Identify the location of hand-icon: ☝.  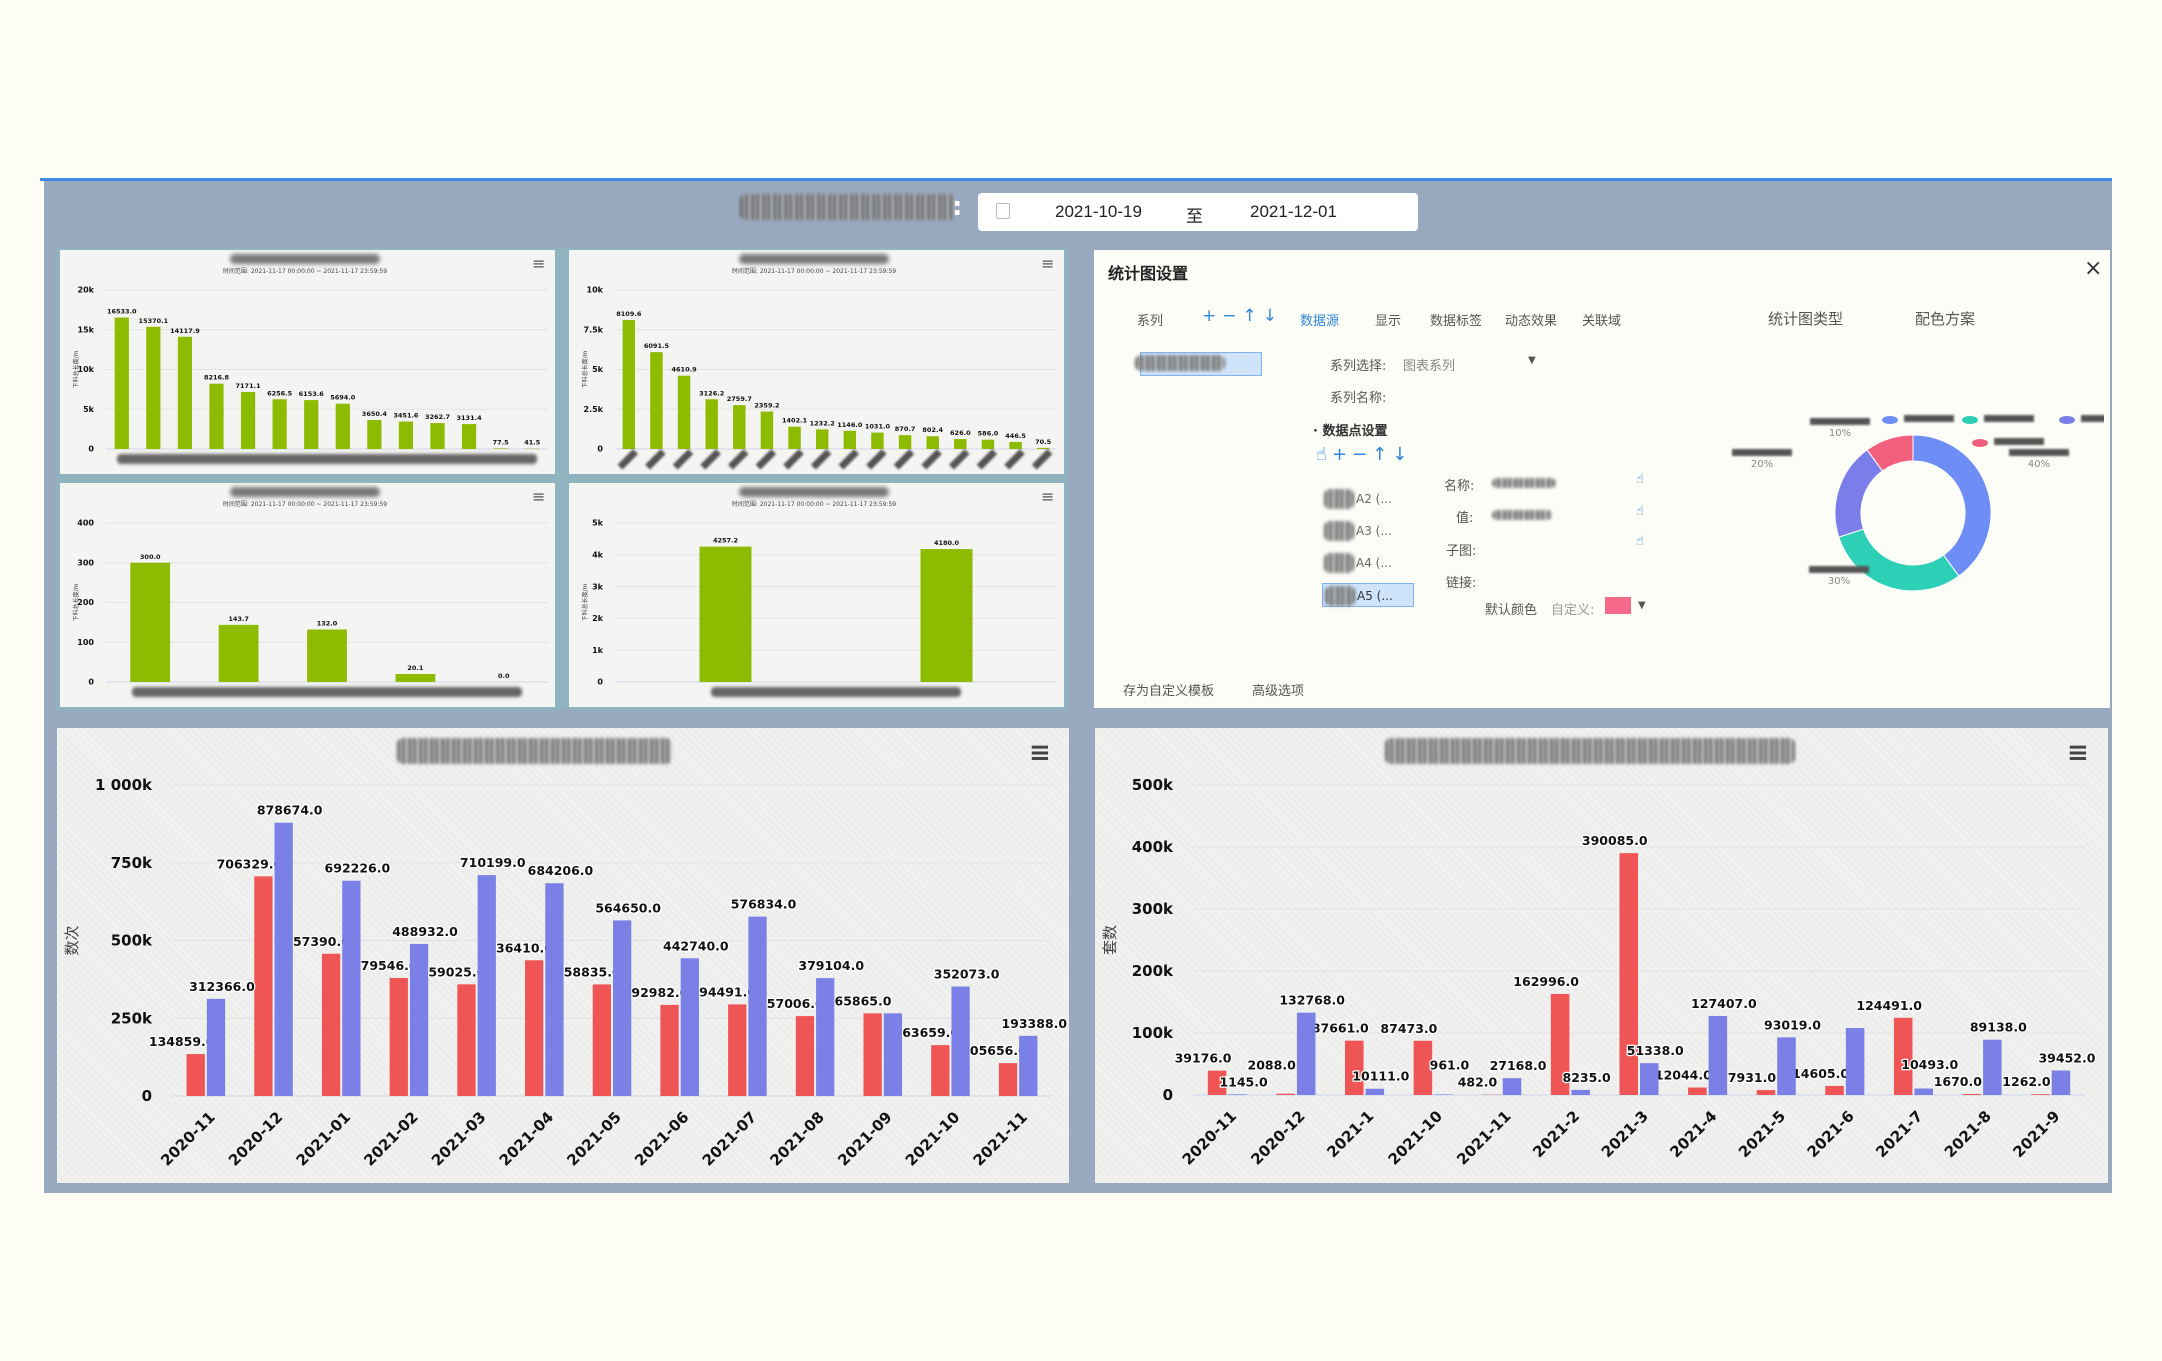
(1324, 454).